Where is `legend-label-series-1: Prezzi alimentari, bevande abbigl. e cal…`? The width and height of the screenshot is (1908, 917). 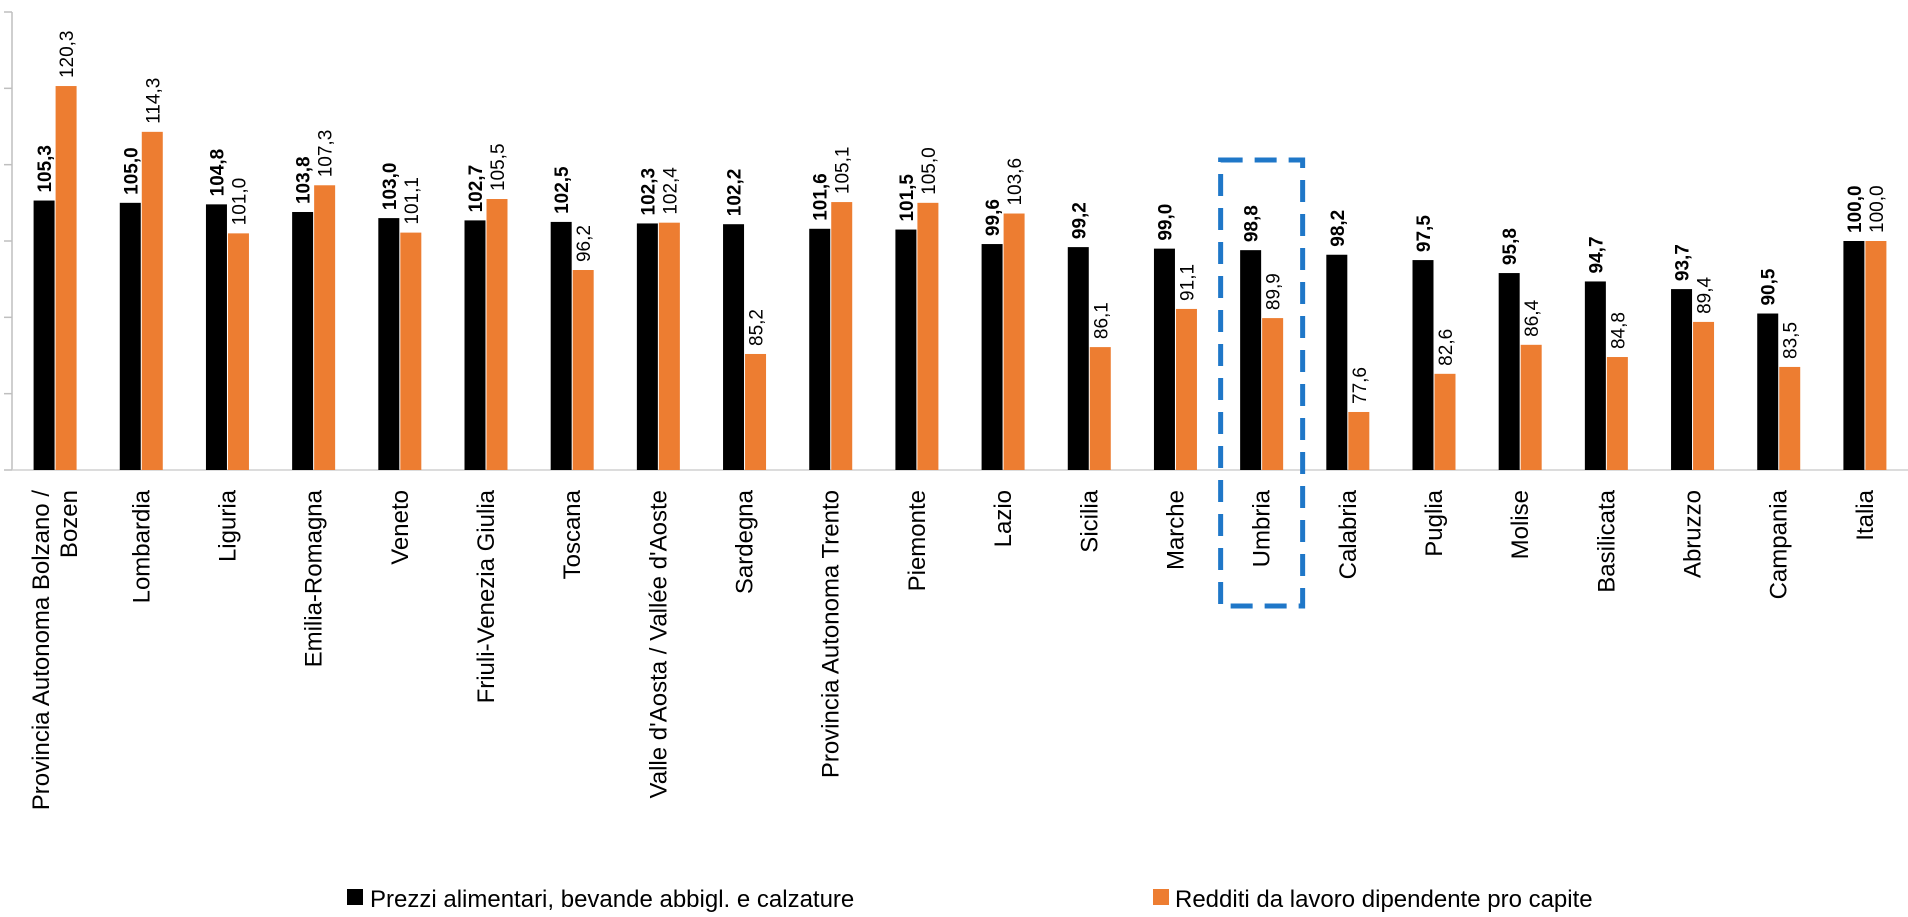 legend-label-series-1: Prezzi alimentari, bevande abbigl. e cal… is located at coordinates (612, 899).